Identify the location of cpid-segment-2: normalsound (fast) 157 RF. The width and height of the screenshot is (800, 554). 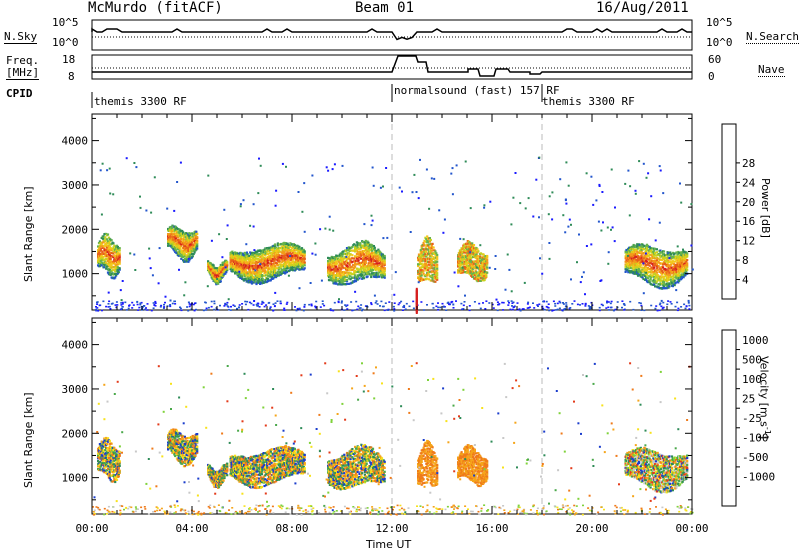
(477, 90).